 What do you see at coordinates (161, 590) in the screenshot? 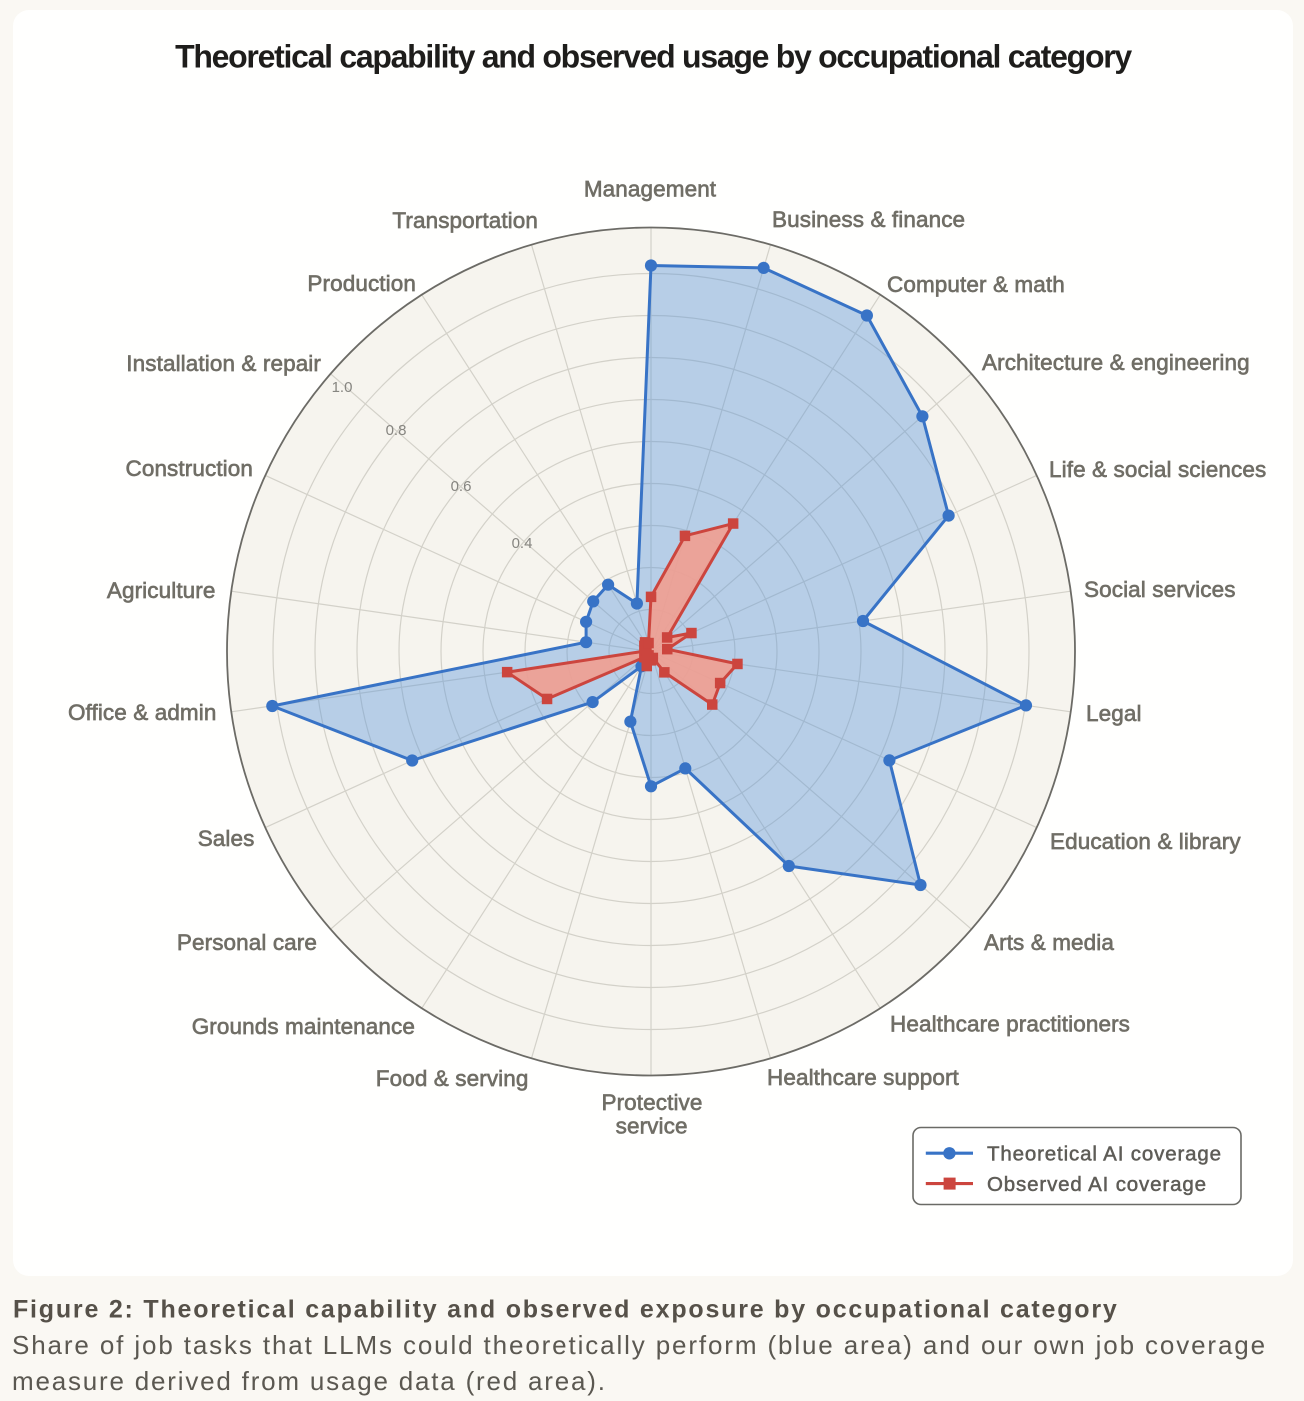
I see `svg-text: Agriculture` at bounding box center [161, 590].